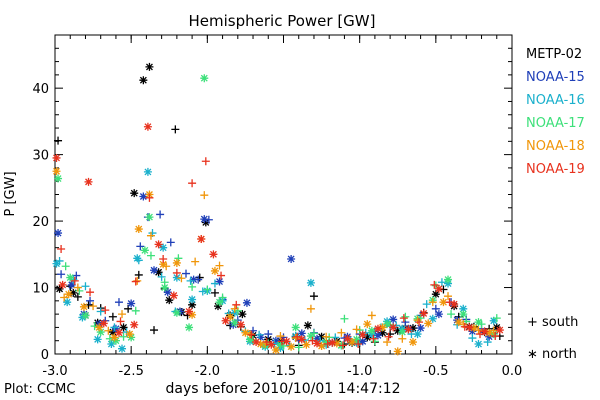 The image size is (600, 400). I want to click on x-tick-label: -1.5, so click(283, 371).